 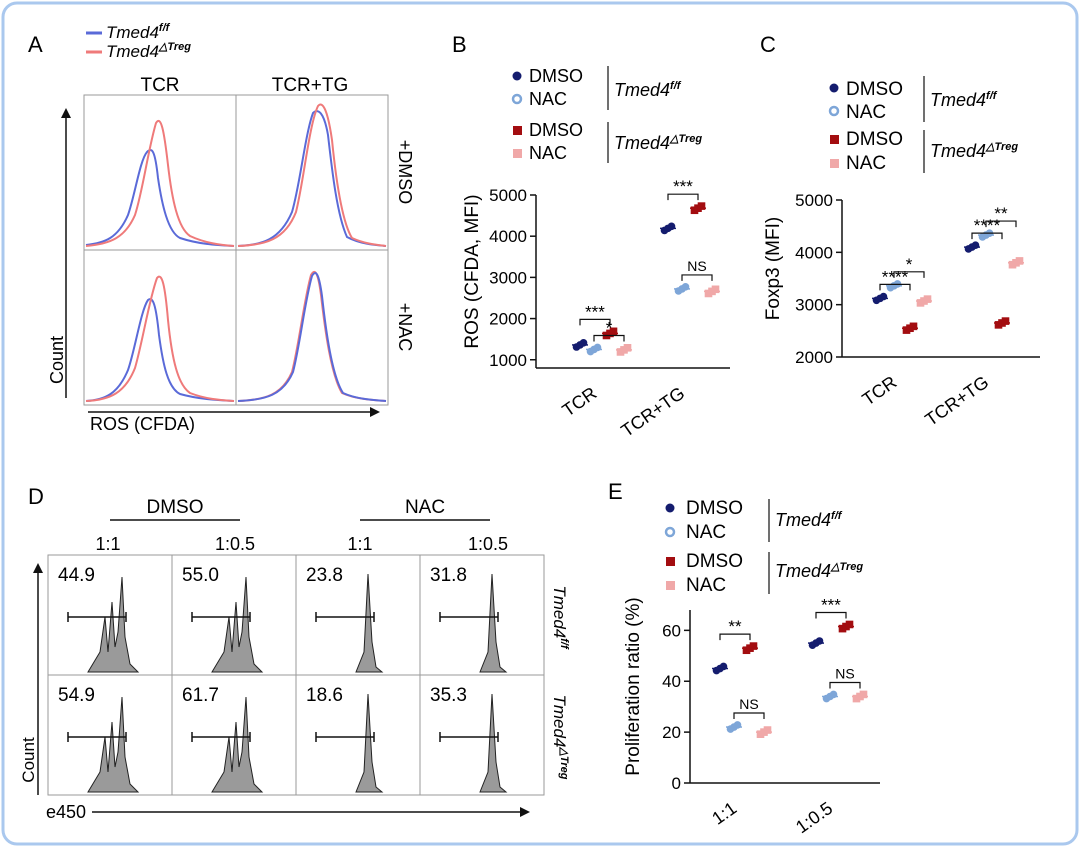 What do you see at coordinates (508, 277) in the screenshot?
I see `y-tick-label-b: 3000` at bounding box center [508, 277].